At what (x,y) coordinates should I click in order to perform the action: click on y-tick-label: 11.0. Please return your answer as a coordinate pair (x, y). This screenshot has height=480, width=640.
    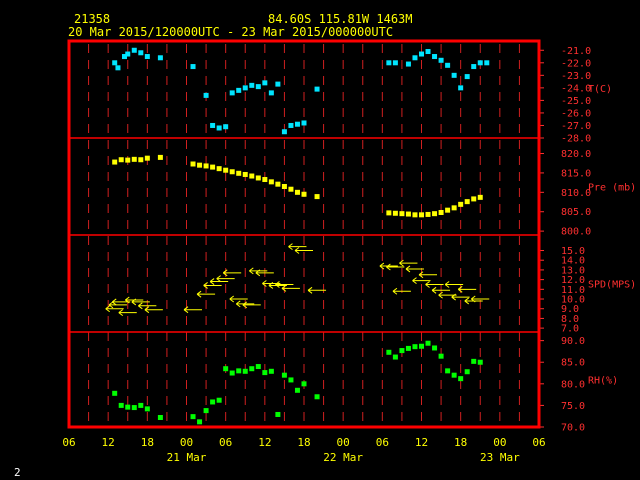
    Looking at the image, I should click on (573, 290).